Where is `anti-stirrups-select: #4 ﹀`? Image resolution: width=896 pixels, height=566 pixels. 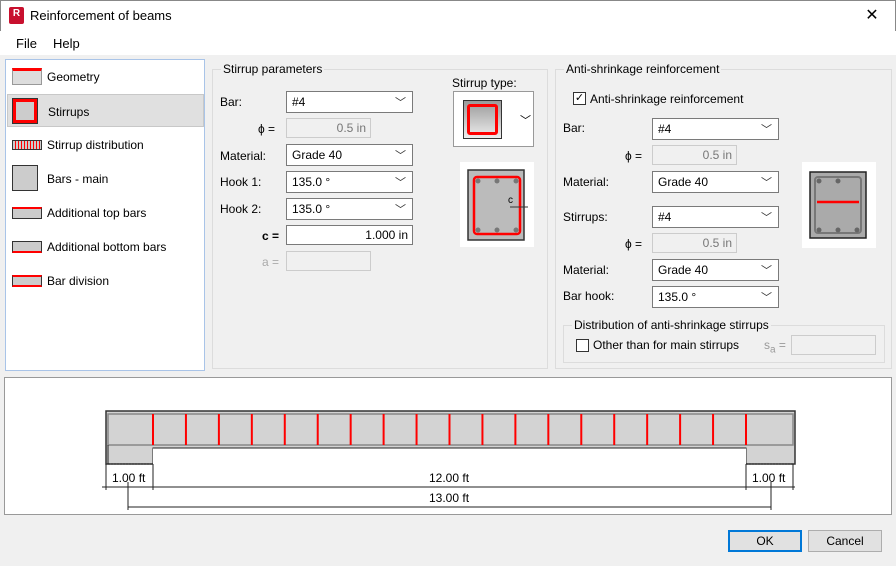 anti-stirrups-select: #4 ﹀ is located at coordinates (715, 217).